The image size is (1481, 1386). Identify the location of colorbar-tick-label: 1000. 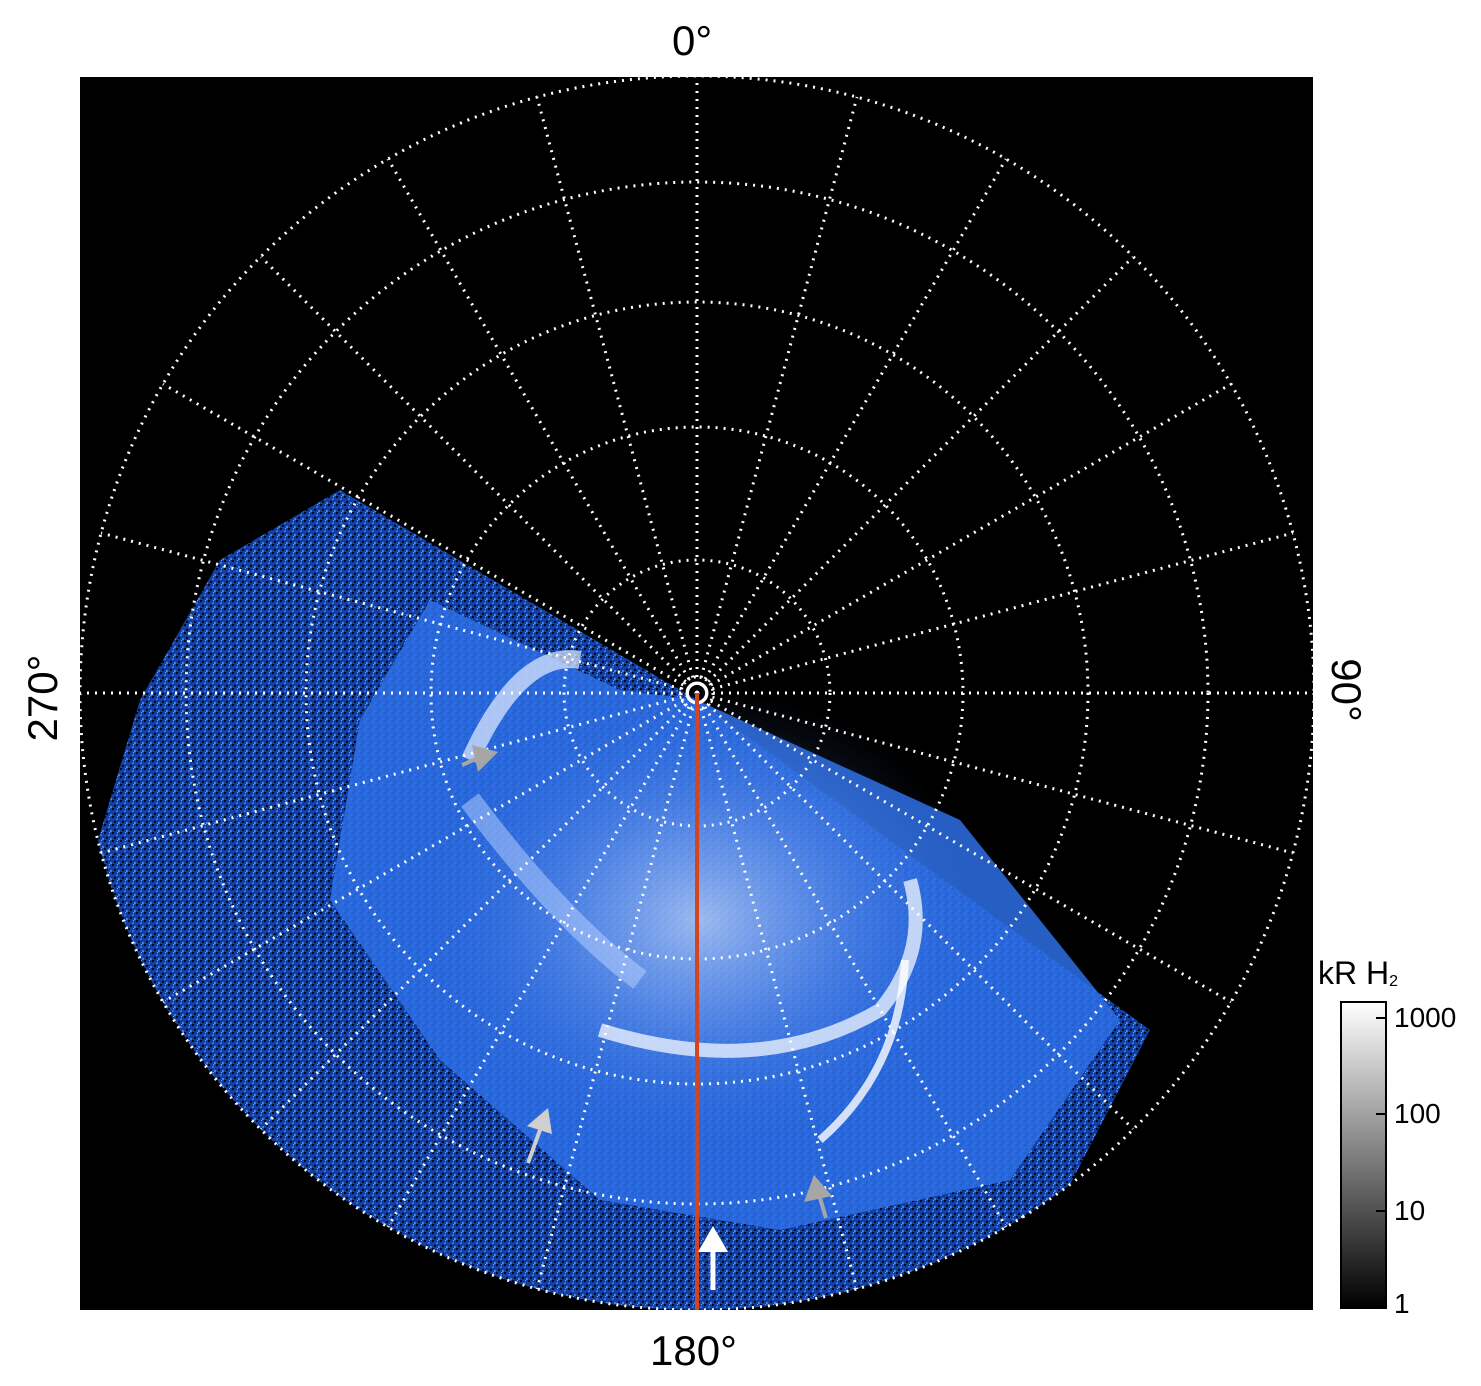
(1425, 1017).